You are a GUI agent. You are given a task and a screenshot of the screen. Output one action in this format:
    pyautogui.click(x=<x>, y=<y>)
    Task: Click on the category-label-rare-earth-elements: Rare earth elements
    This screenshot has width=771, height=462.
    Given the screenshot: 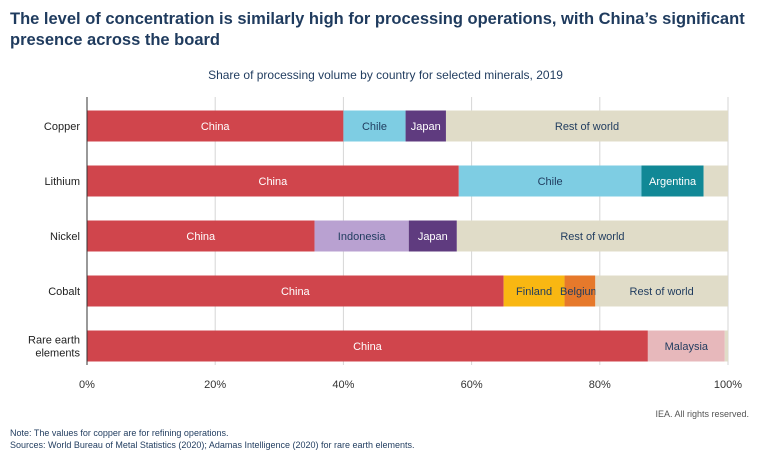 What is the action you would take?
    pyautogui.click(x=54, y=347)
    